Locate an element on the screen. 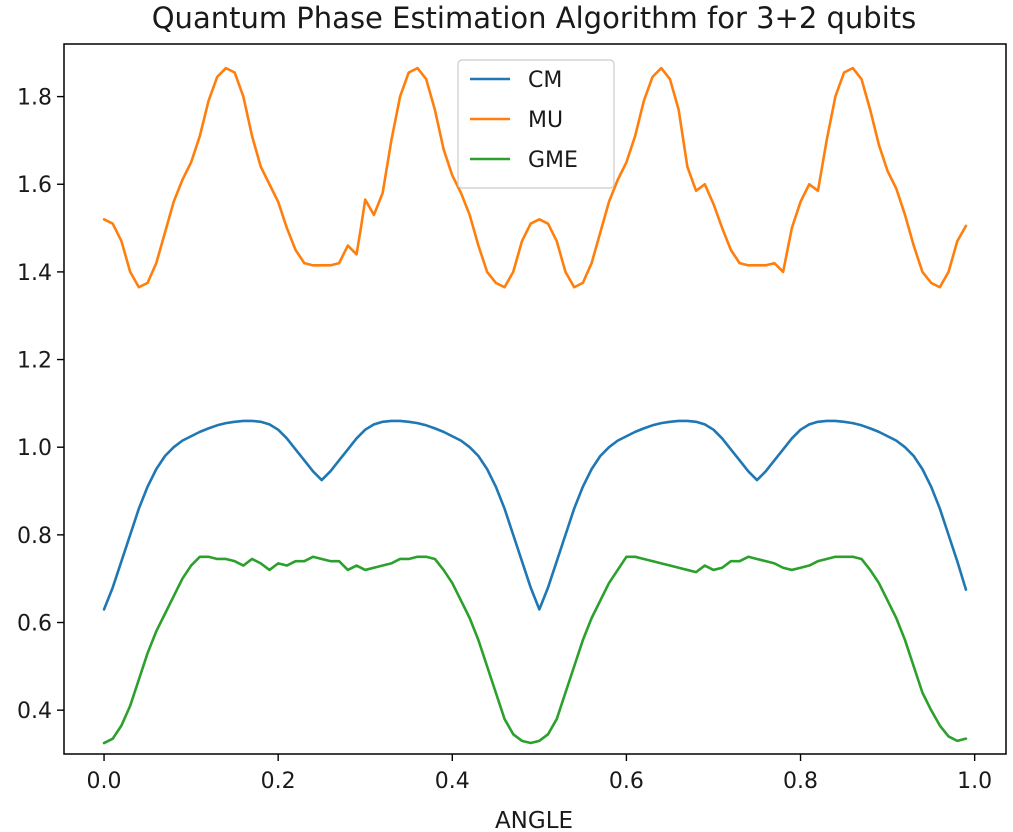 The width and height of the screenshot is (1013, 832). y-tick-label: 1.8 is located at coordinates (34, 98).